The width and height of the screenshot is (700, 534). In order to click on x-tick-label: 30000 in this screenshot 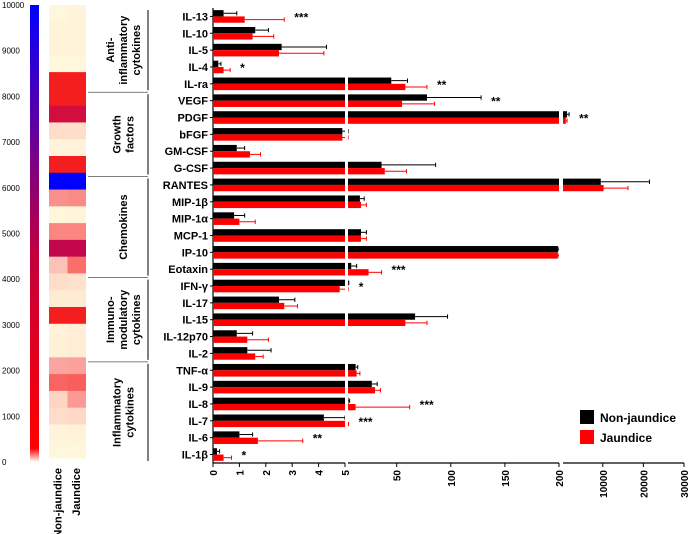, I will do `click(685, 484)`.